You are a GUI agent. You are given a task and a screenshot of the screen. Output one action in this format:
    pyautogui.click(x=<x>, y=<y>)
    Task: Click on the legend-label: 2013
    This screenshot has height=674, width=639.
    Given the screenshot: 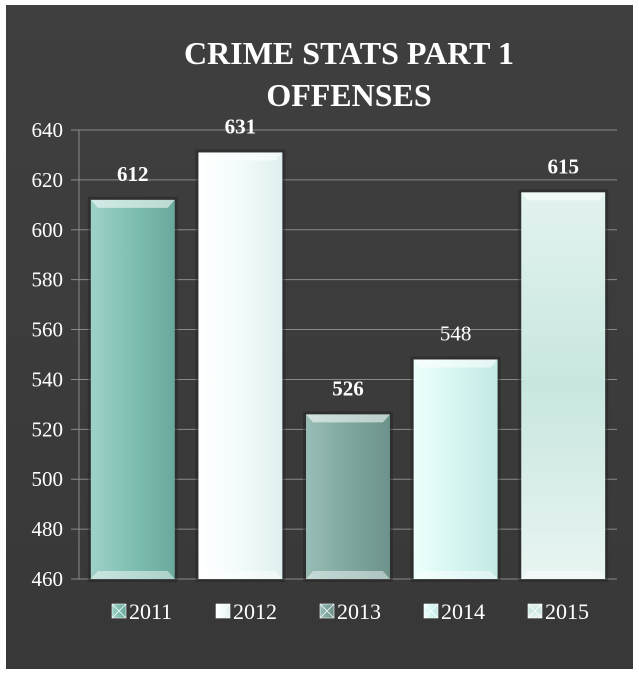 What is the action you would take?
    pyautogui.click(x=359, y=611)
    